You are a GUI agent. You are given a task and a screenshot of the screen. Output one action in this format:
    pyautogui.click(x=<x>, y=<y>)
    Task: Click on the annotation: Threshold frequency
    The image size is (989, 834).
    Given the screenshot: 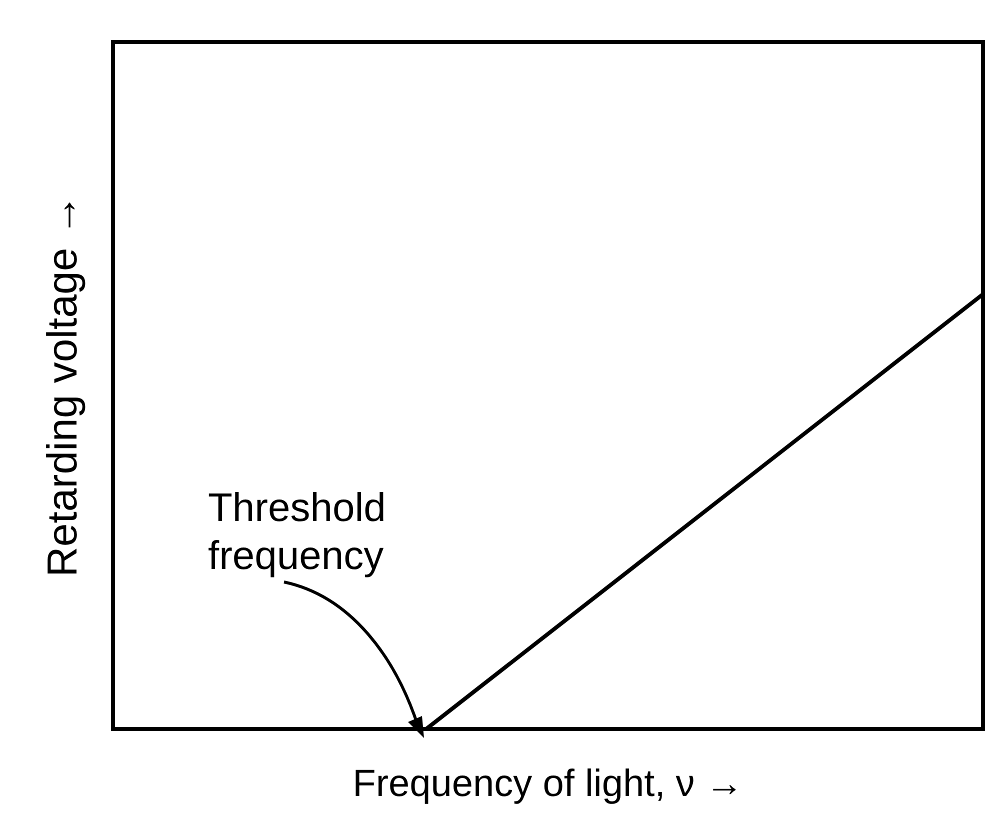 What is the action you would take?
    pyautogui.click(x=297, y=532)
    